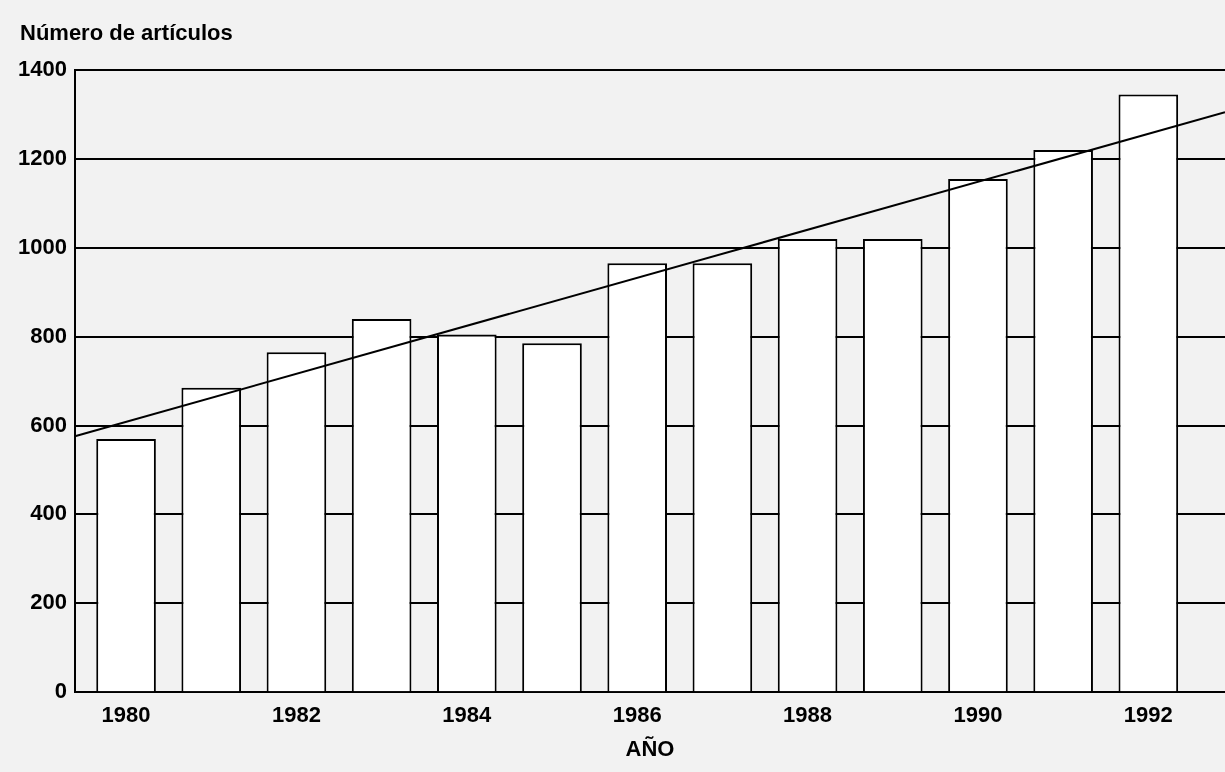  Describe the element at coordinates (48, 335) in the screenshot. I see `y-tick-label: 800` at that location.